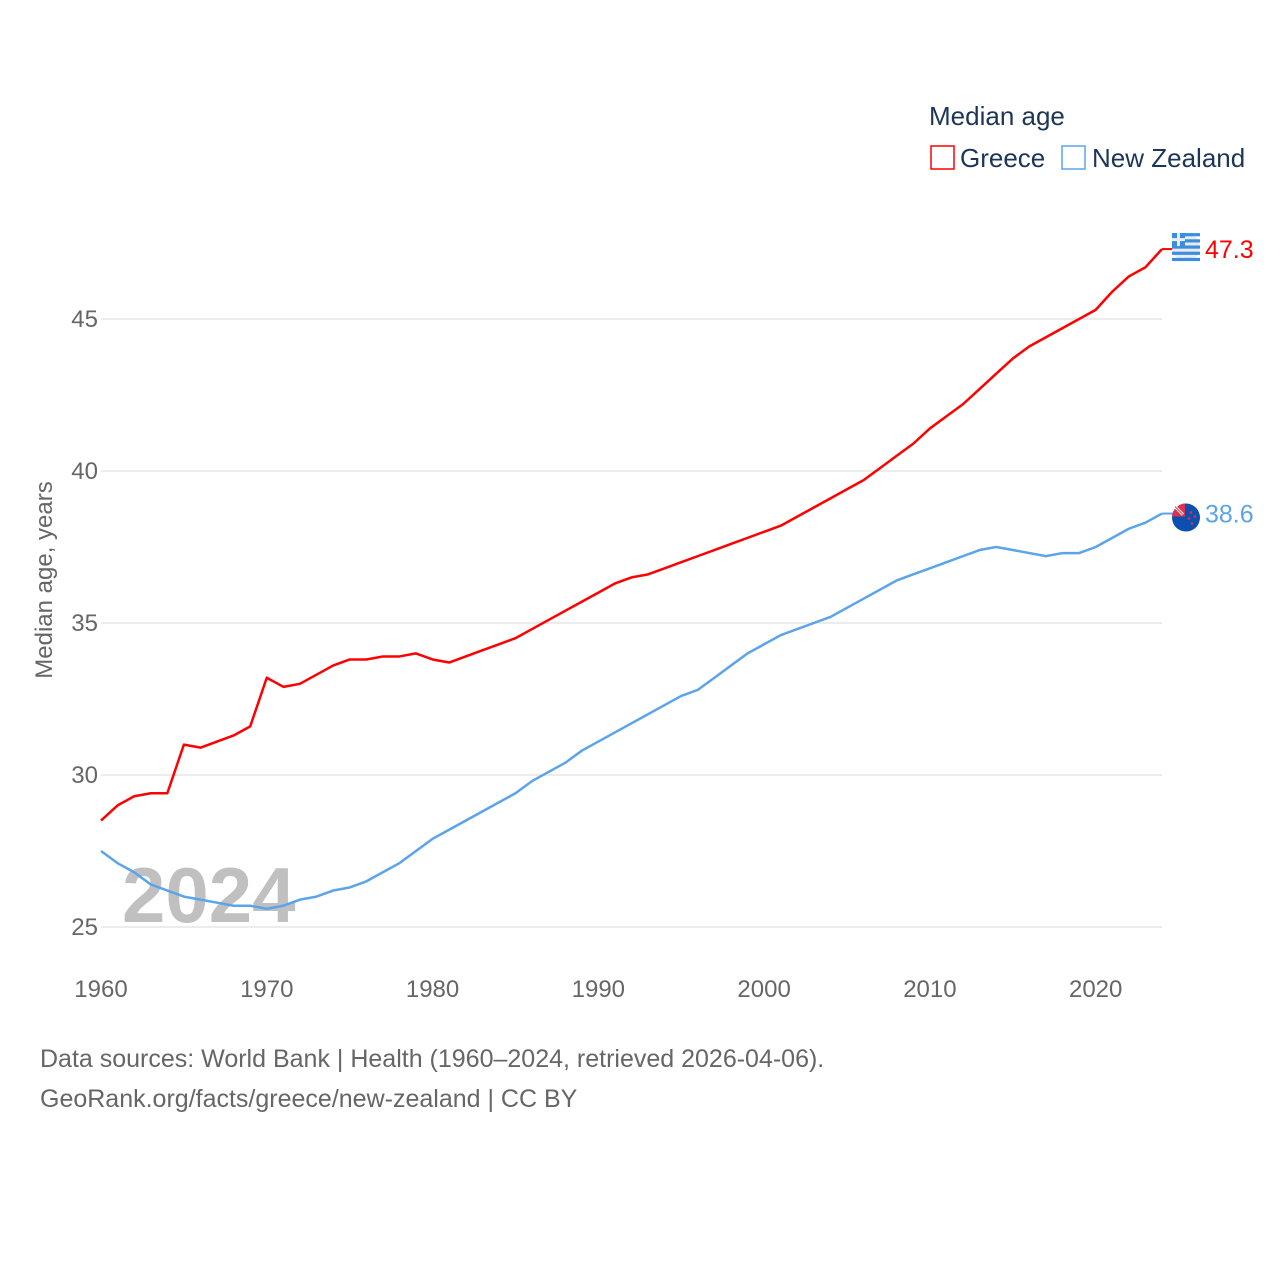 This screenshot has width=1280, height=1280. I want to click on y-tick-label: 45, so click(84, 319).